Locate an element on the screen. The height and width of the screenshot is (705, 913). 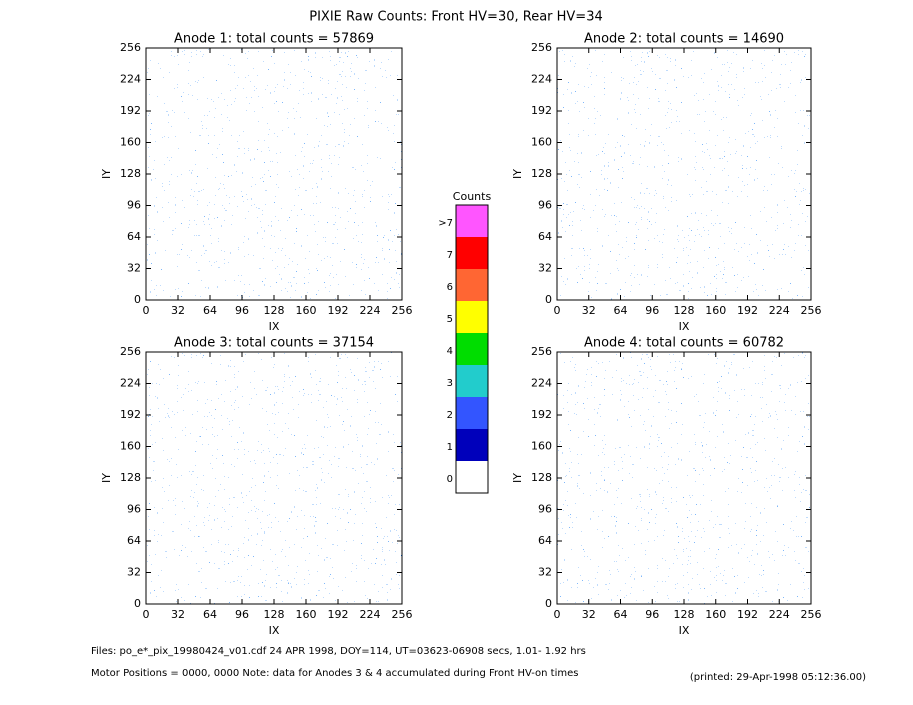
colorbar-frame is located at coordinates (472, 349).